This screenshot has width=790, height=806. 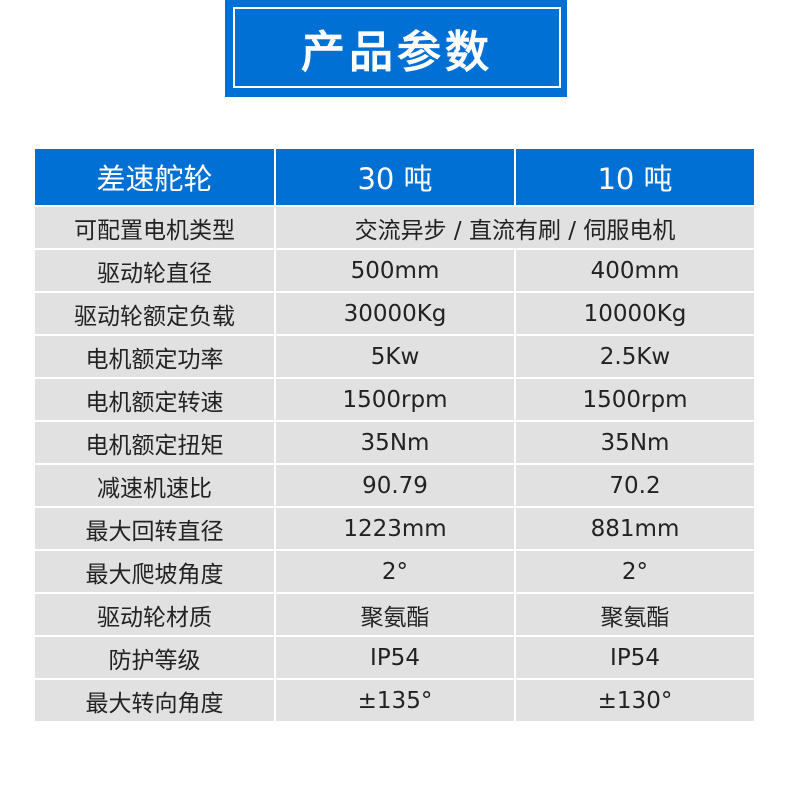 What do you see at coordinates (154, 700) in the screenshot?
I see `row-label: 最大转向角度` at bounding box center [154, 700].